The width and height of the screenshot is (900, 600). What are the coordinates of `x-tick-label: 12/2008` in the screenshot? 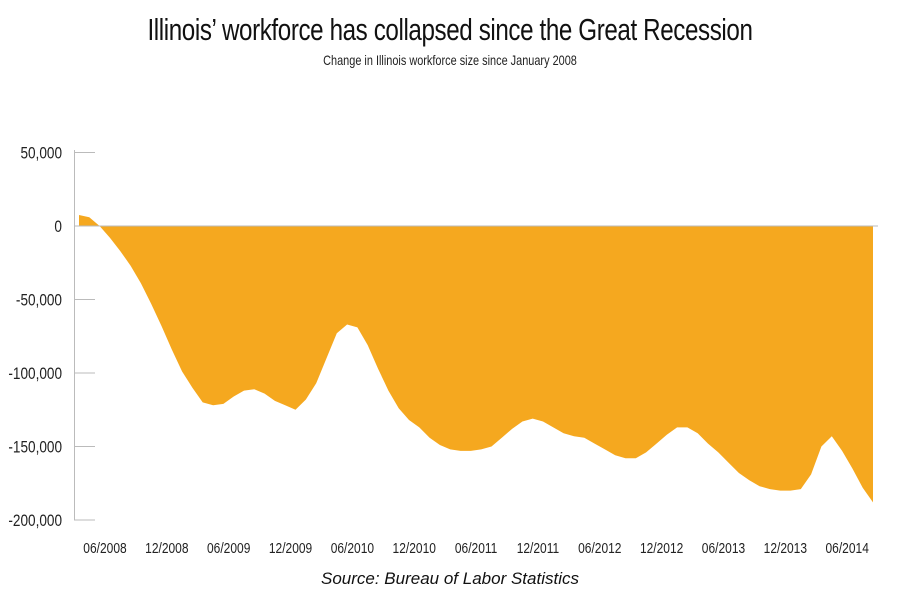 It's located at (166, 548).